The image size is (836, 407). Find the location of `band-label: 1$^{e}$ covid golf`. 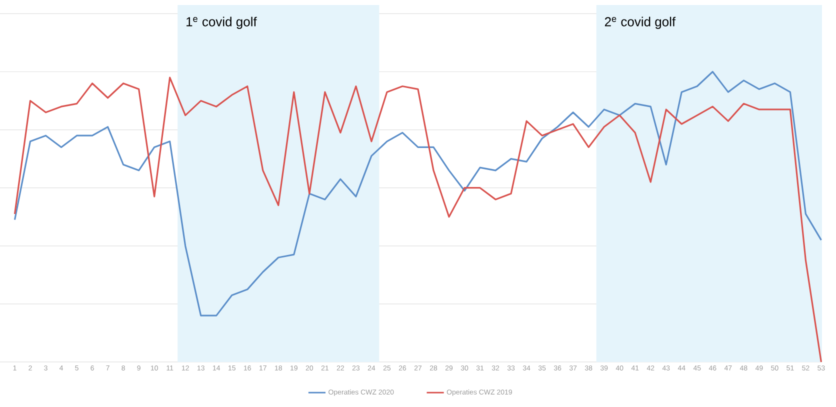

band-label: 1$^{e}$ covid golf is located at coordinates (221, 22).